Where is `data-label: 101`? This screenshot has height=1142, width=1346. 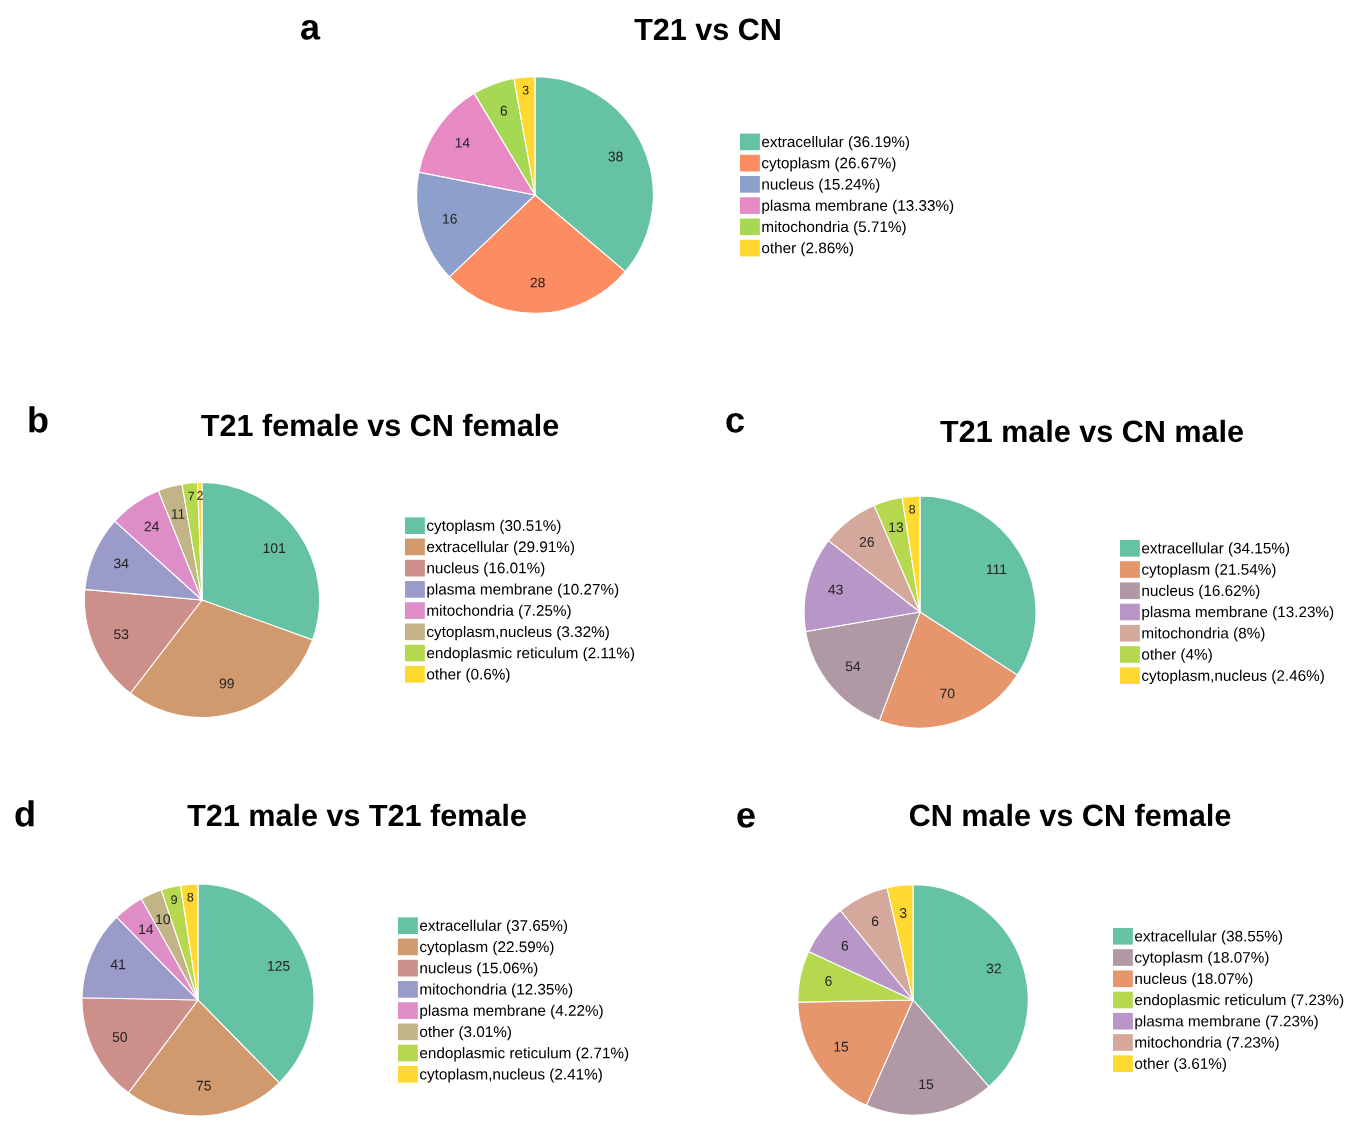
data-label: 101 is located at coordinates (274, 548).